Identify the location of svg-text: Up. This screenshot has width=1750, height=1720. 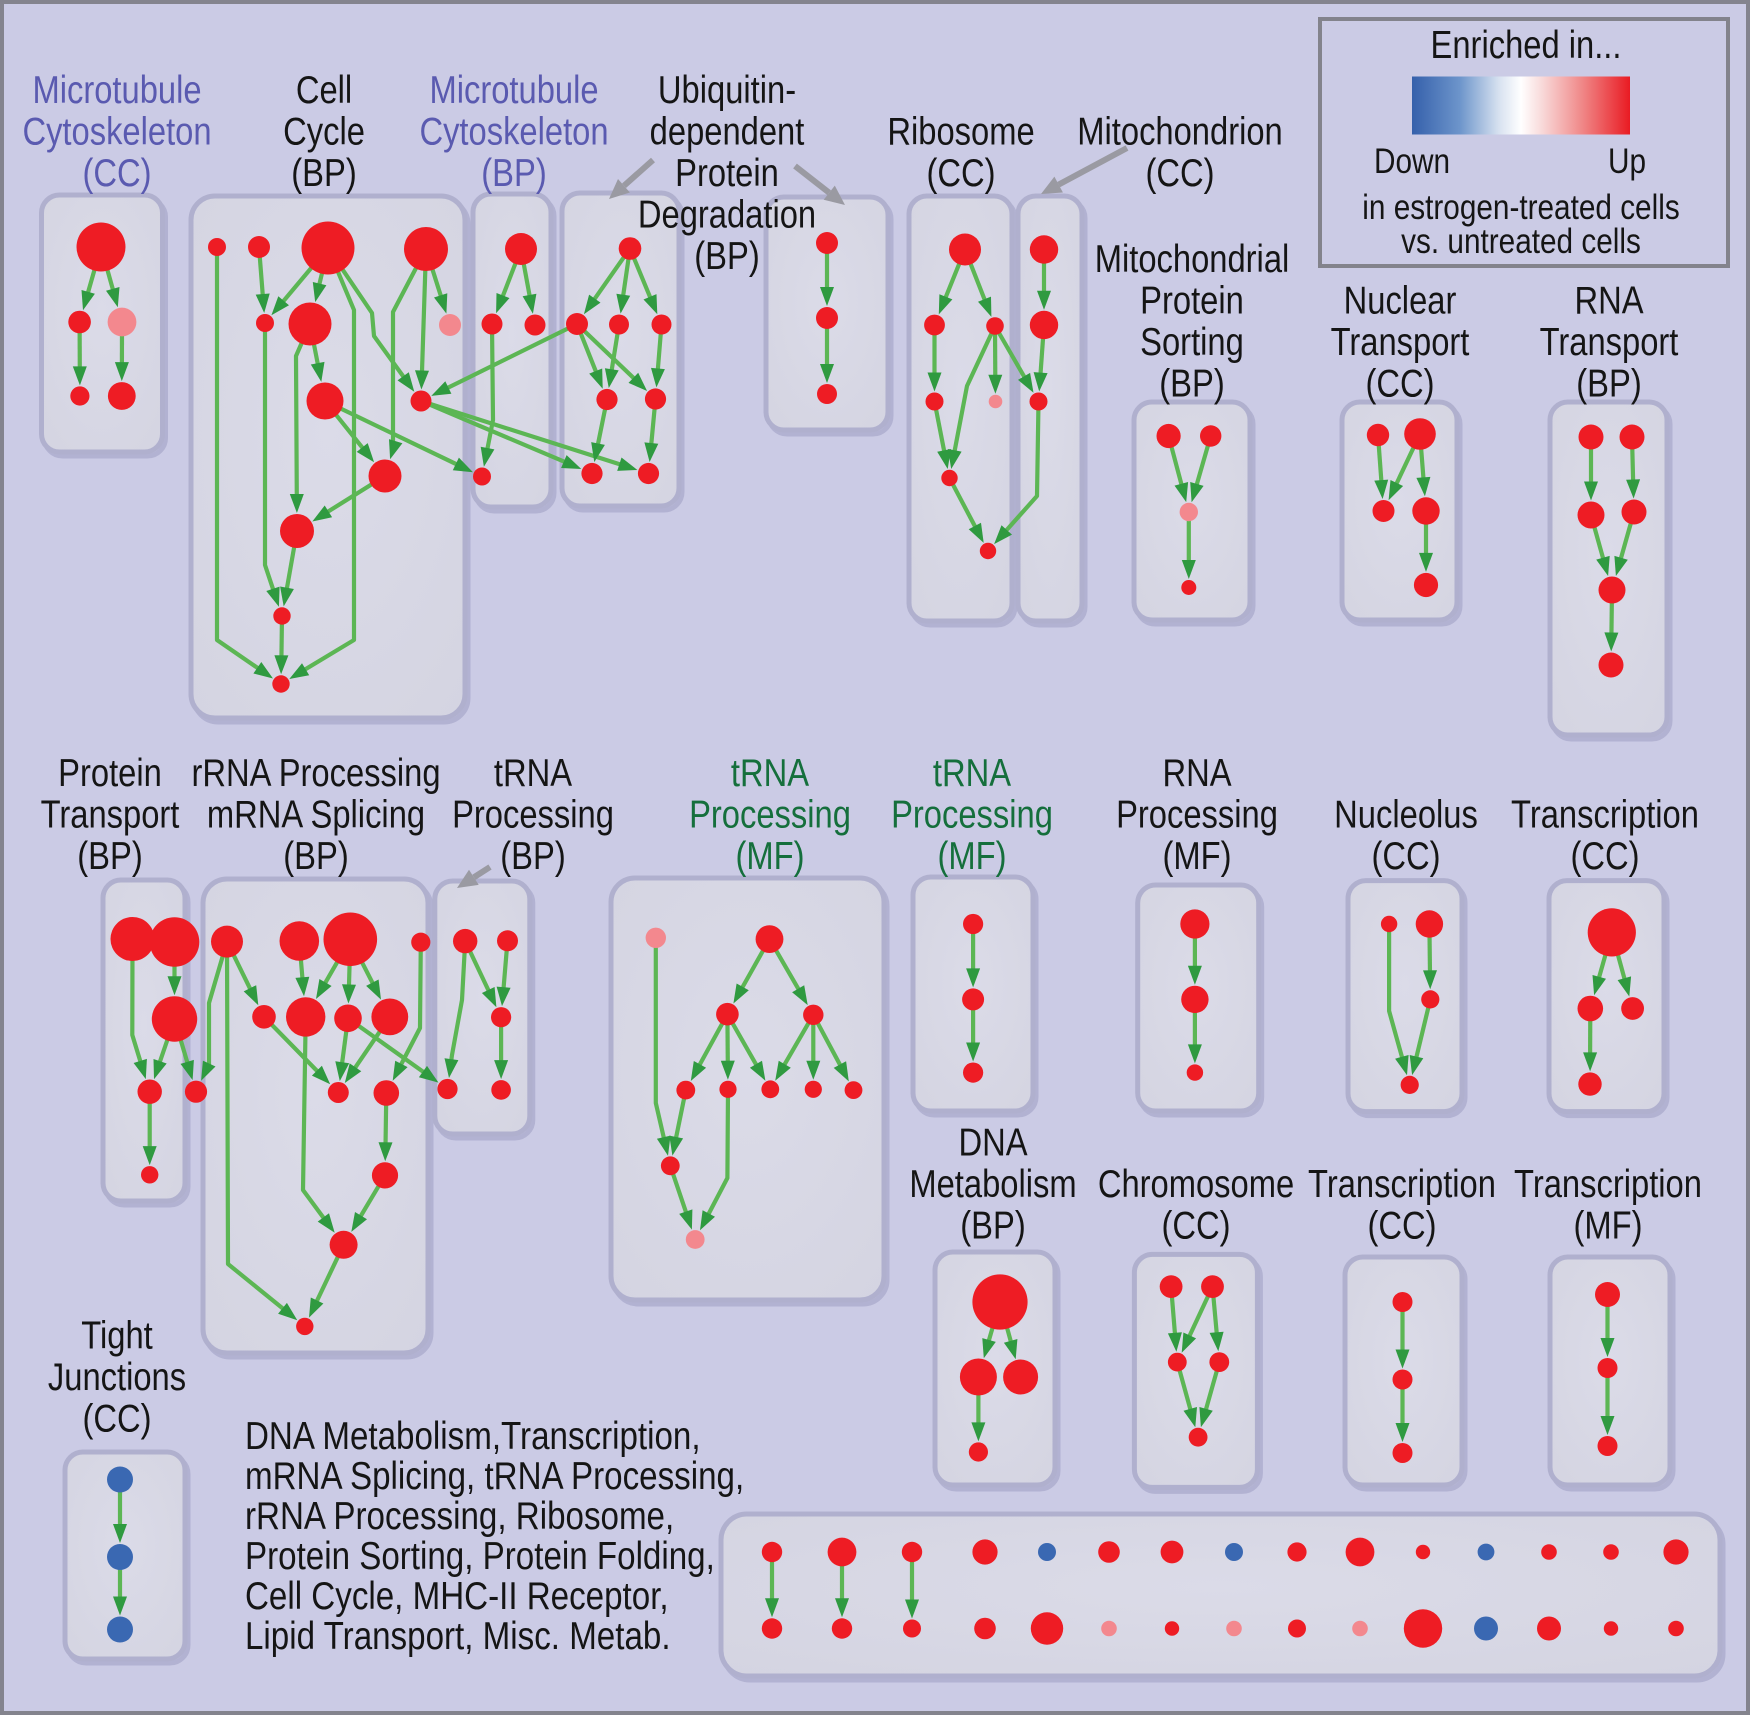
(1627, 161).